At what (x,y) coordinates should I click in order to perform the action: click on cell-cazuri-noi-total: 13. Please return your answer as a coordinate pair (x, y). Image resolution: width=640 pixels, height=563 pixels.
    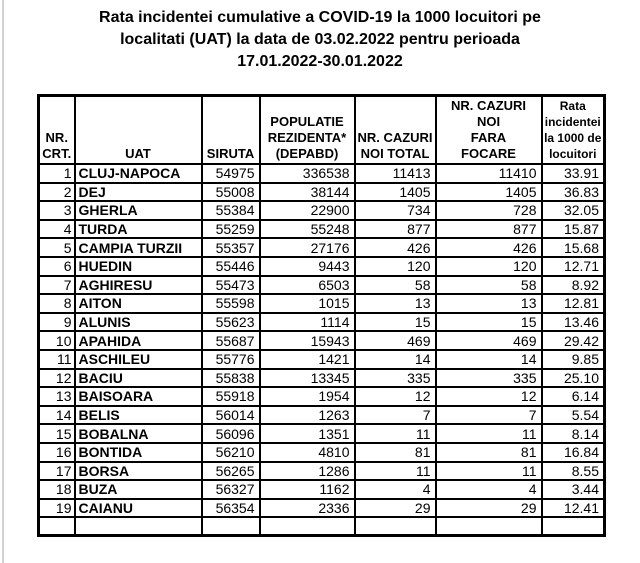
    Looking at the image, I should click on (395, 303).